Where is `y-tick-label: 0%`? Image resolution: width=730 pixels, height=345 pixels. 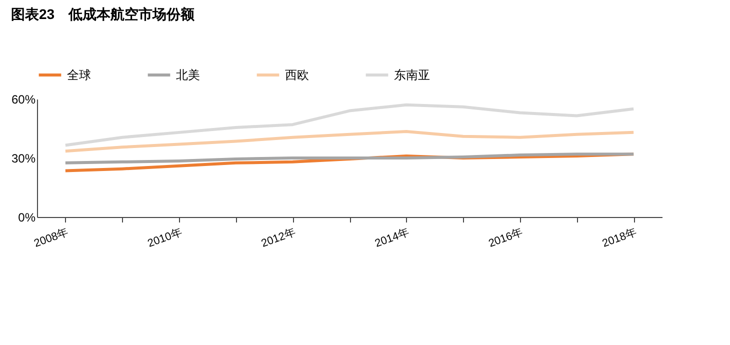 y-tick-label: 0% is located at coordinates (27, 217).